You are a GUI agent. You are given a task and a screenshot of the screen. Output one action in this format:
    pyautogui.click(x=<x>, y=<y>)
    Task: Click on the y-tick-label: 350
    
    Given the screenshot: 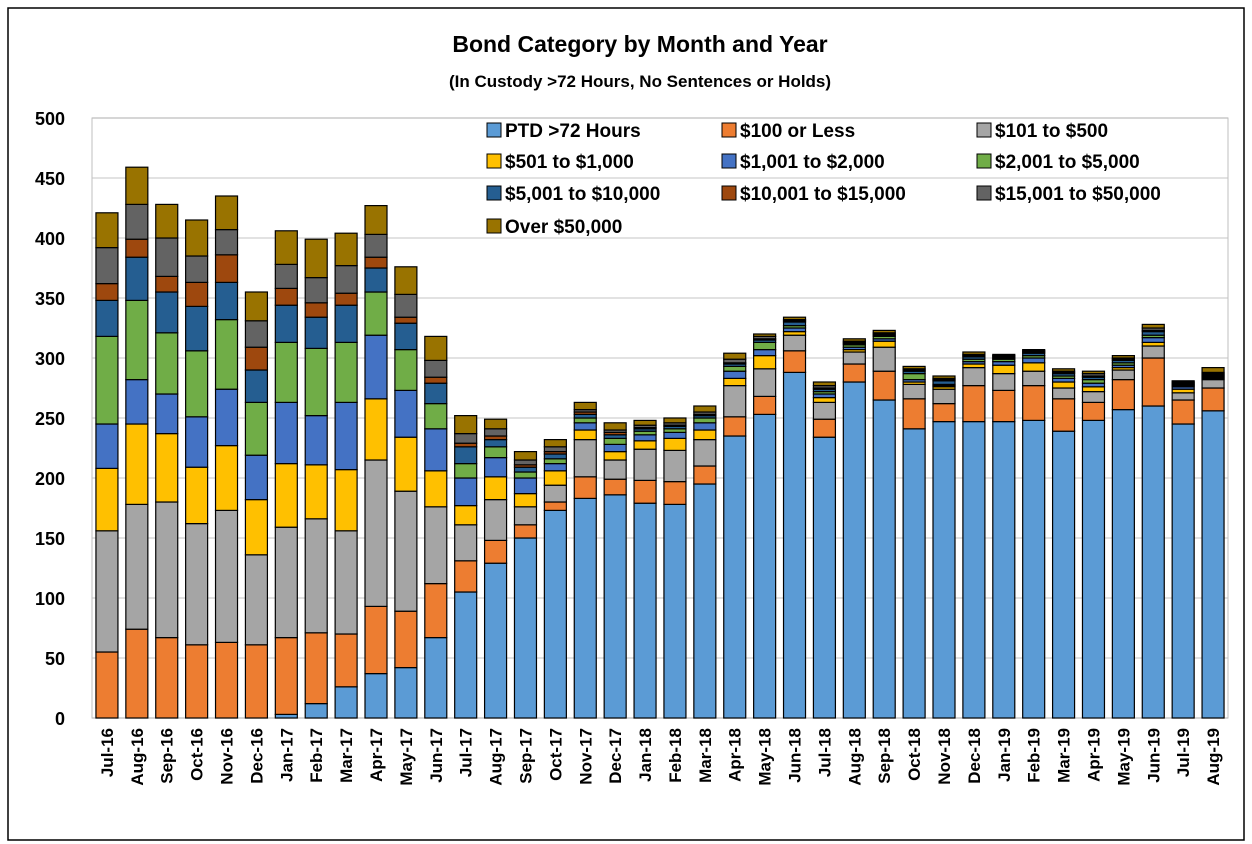 What is the action you would take?
    pyautogui.click(x=50, y=299)
    